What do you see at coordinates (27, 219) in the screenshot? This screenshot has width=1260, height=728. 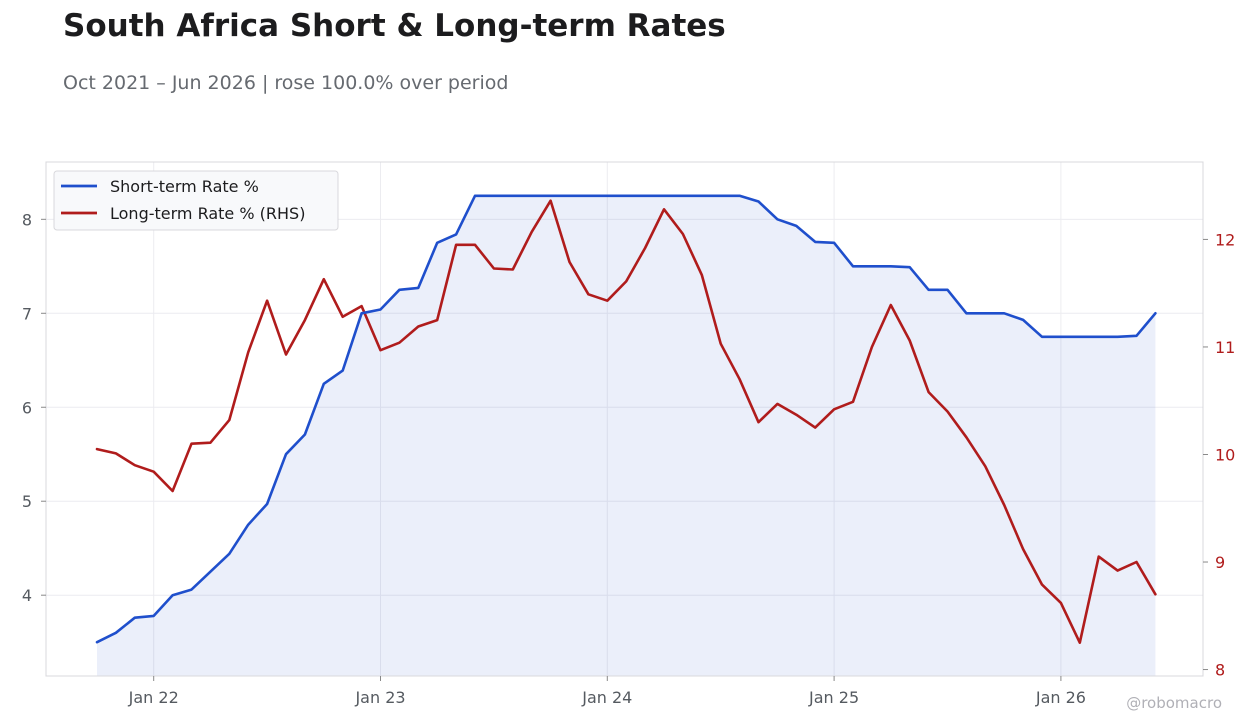 I see `left-tick-label: 8` at bounding box center [27, 219].